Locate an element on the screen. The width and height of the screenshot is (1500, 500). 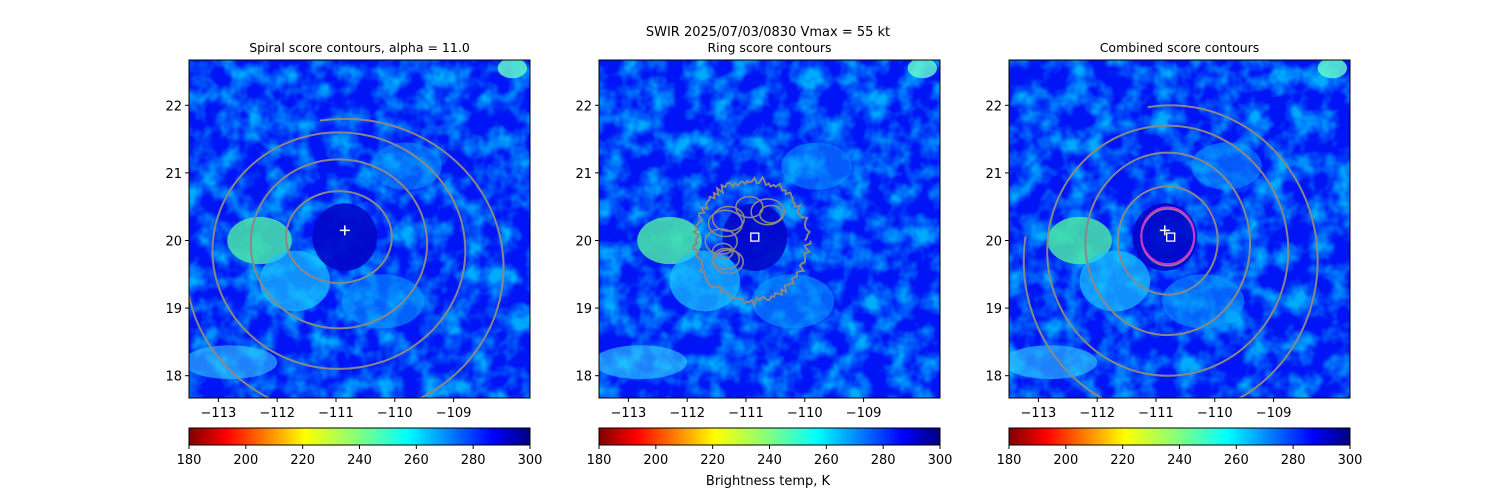
ring-contour-outer is located at coordinates (751, 241).